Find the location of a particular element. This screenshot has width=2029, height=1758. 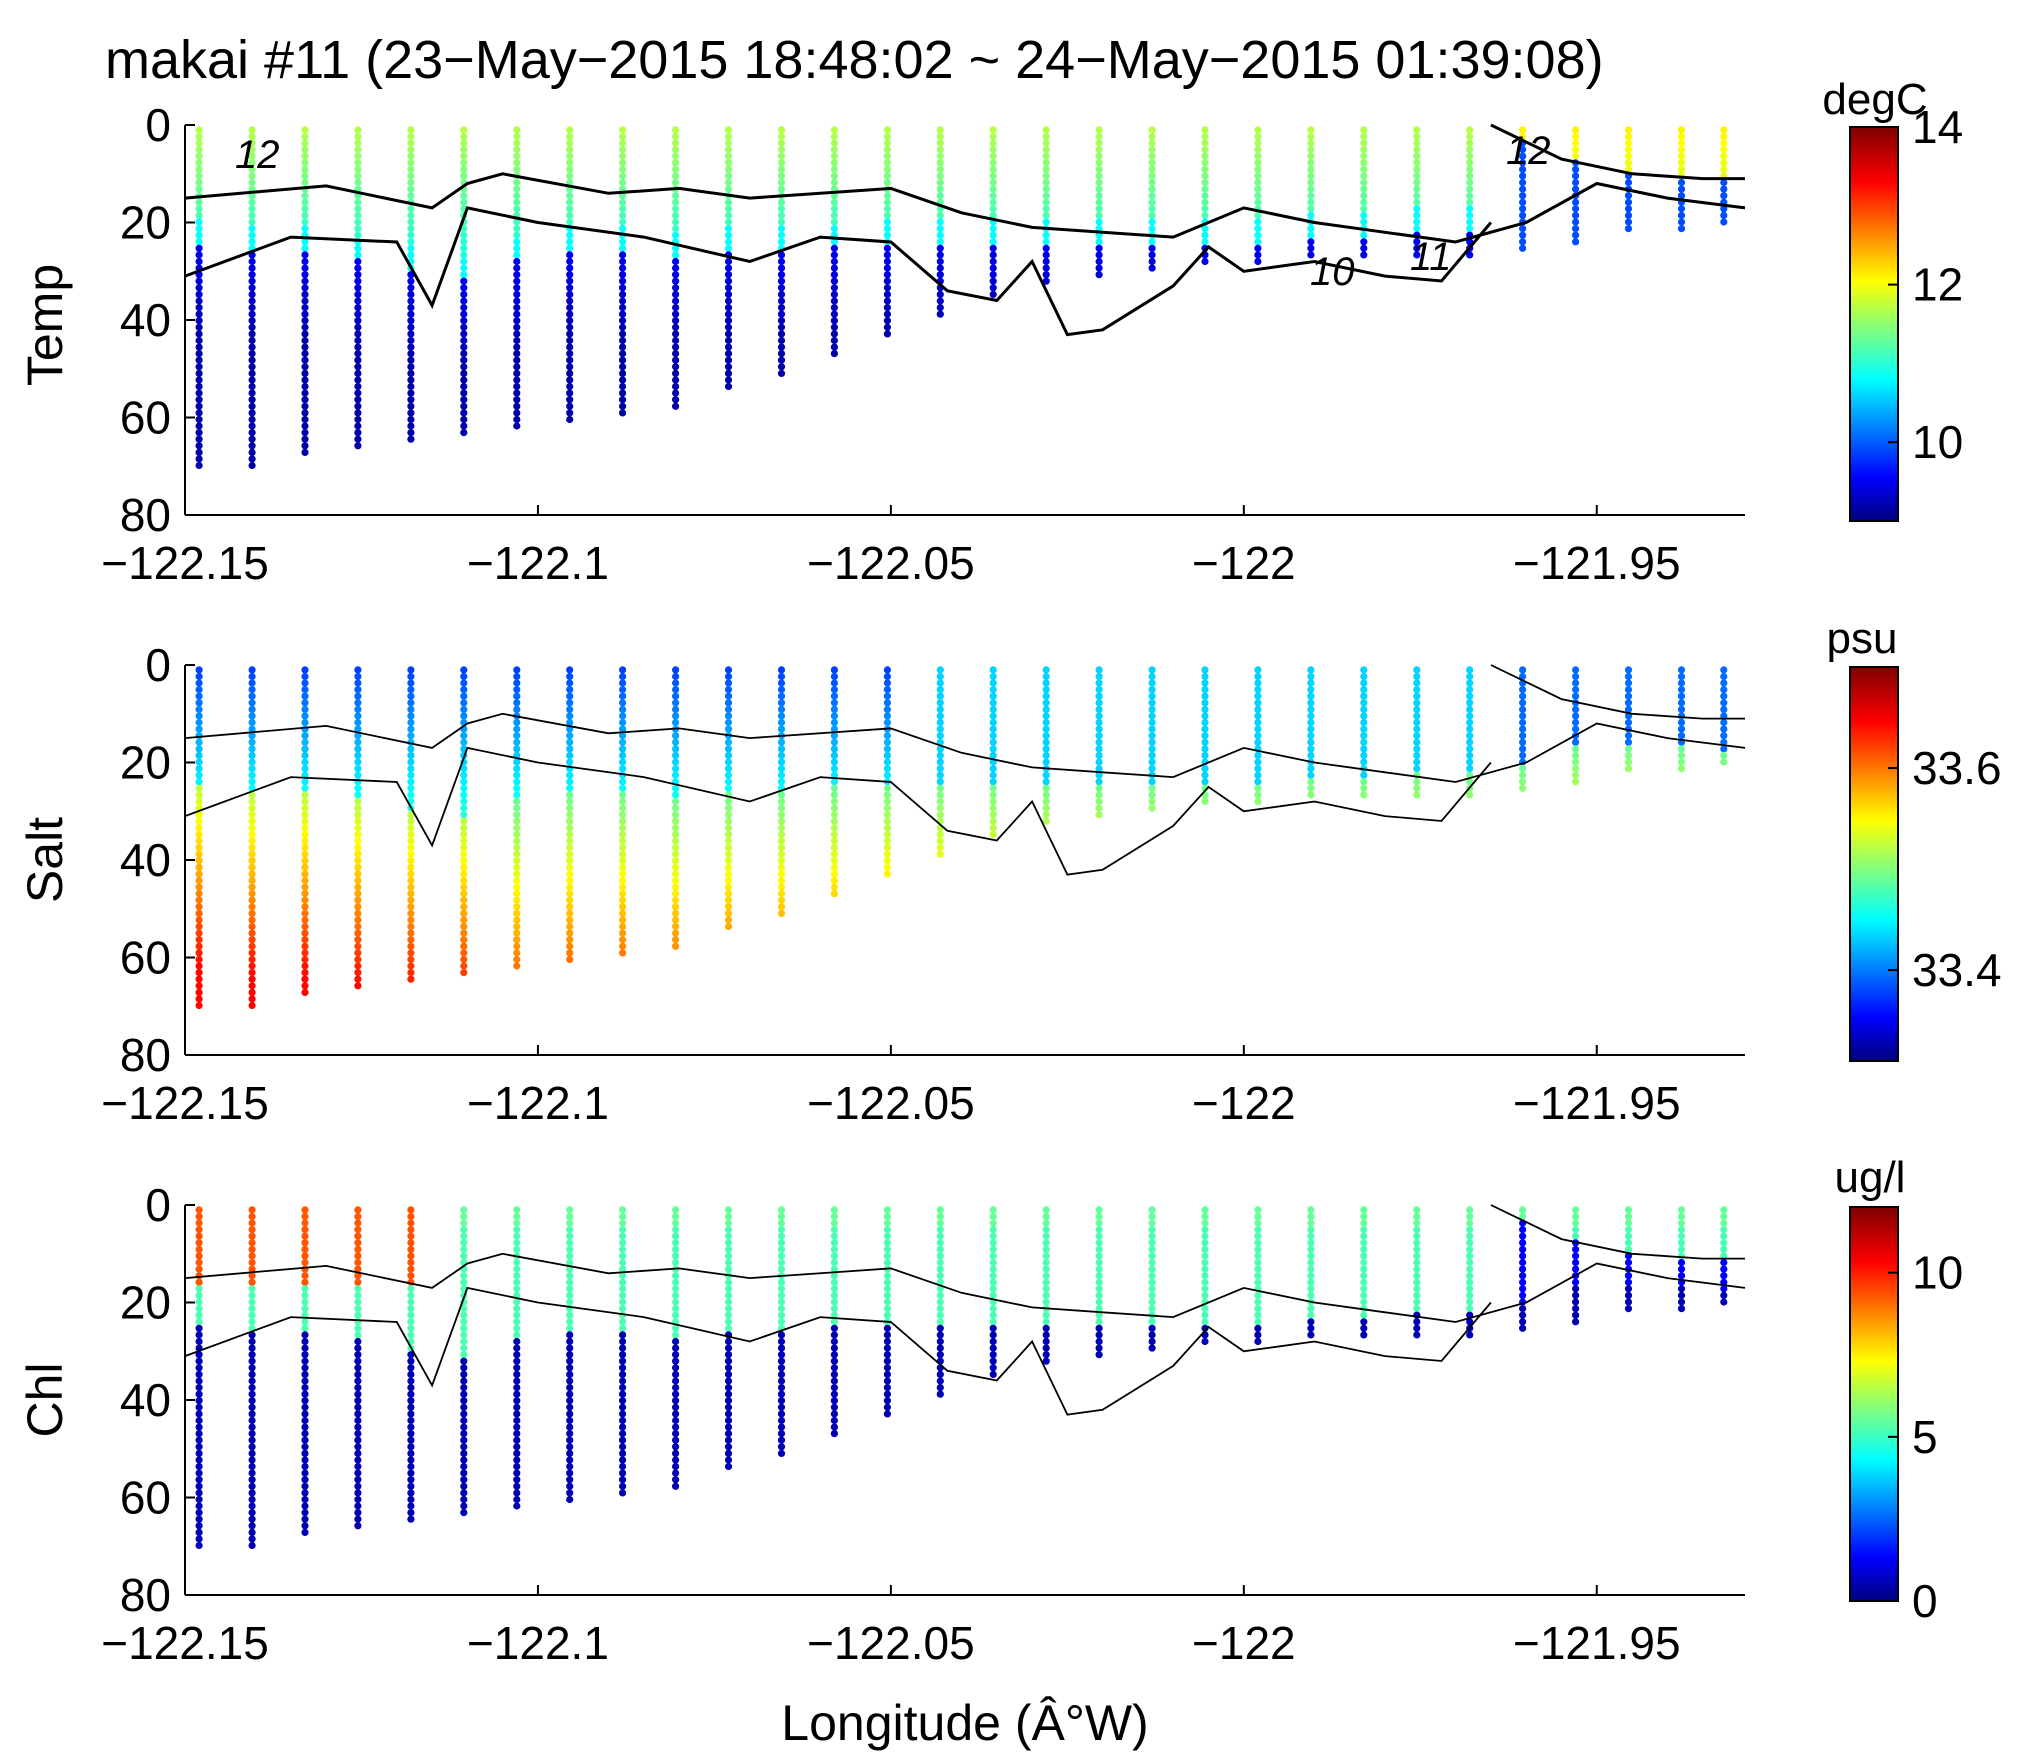

x-tick-label: −121.95 is located at coordinates (1597, 1643).